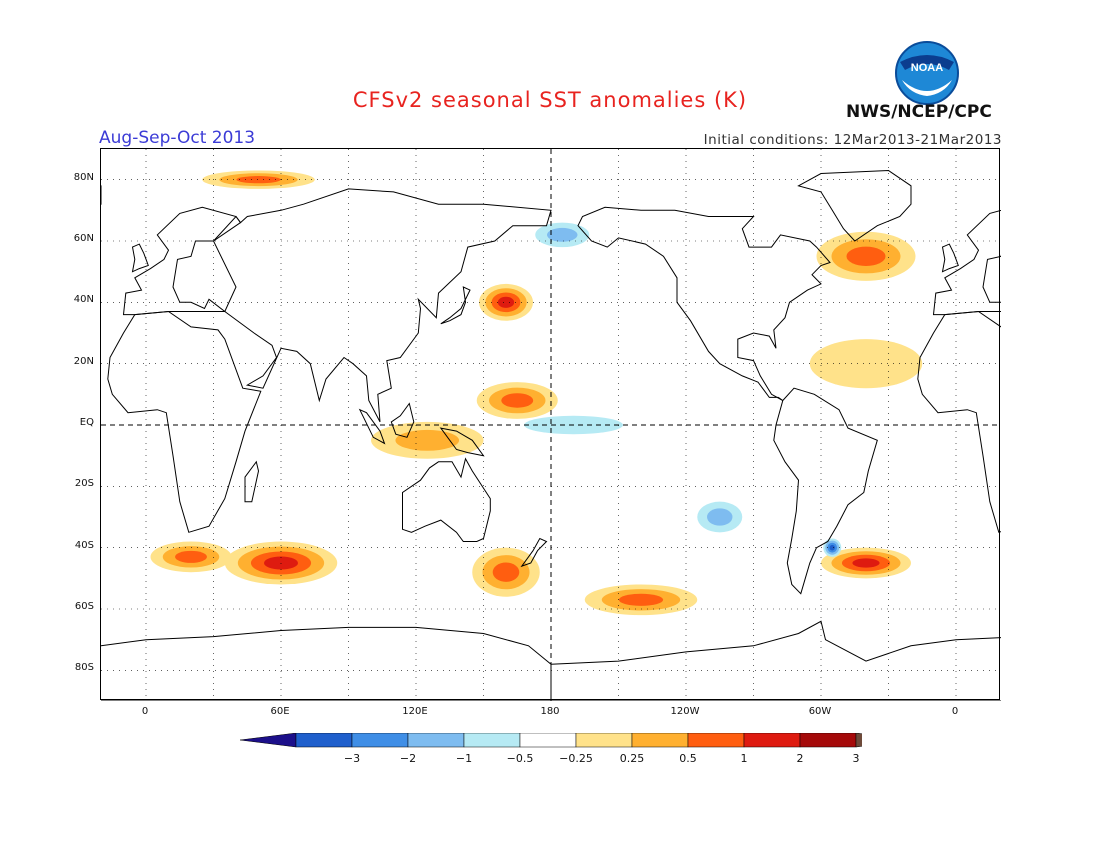 This screenshot has height=850, width=1100. Describe the element at coordinates (632, 758) in the screenshot. I see `legend-tick-label: 0.25` at that location.